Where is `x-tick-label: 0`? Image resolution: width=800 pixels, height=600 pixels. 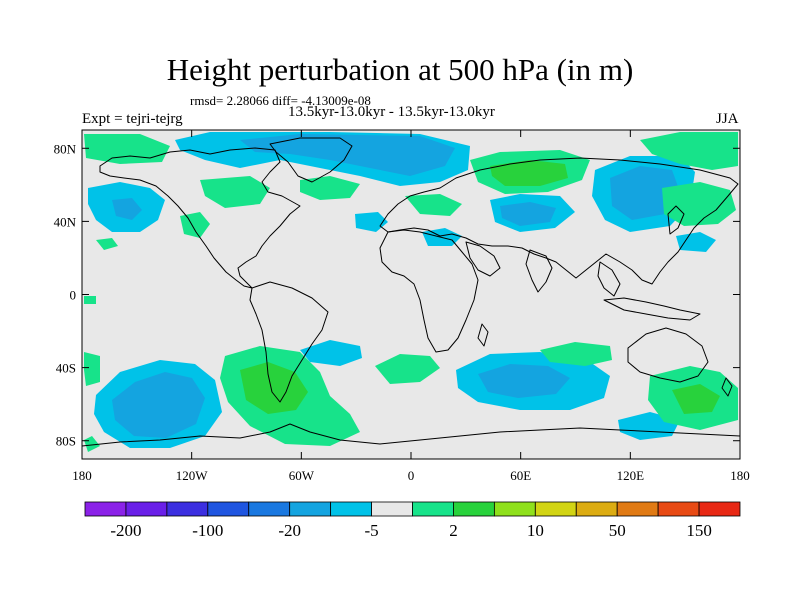
x-tick-label: 0 is located at coordinates (411, 475).